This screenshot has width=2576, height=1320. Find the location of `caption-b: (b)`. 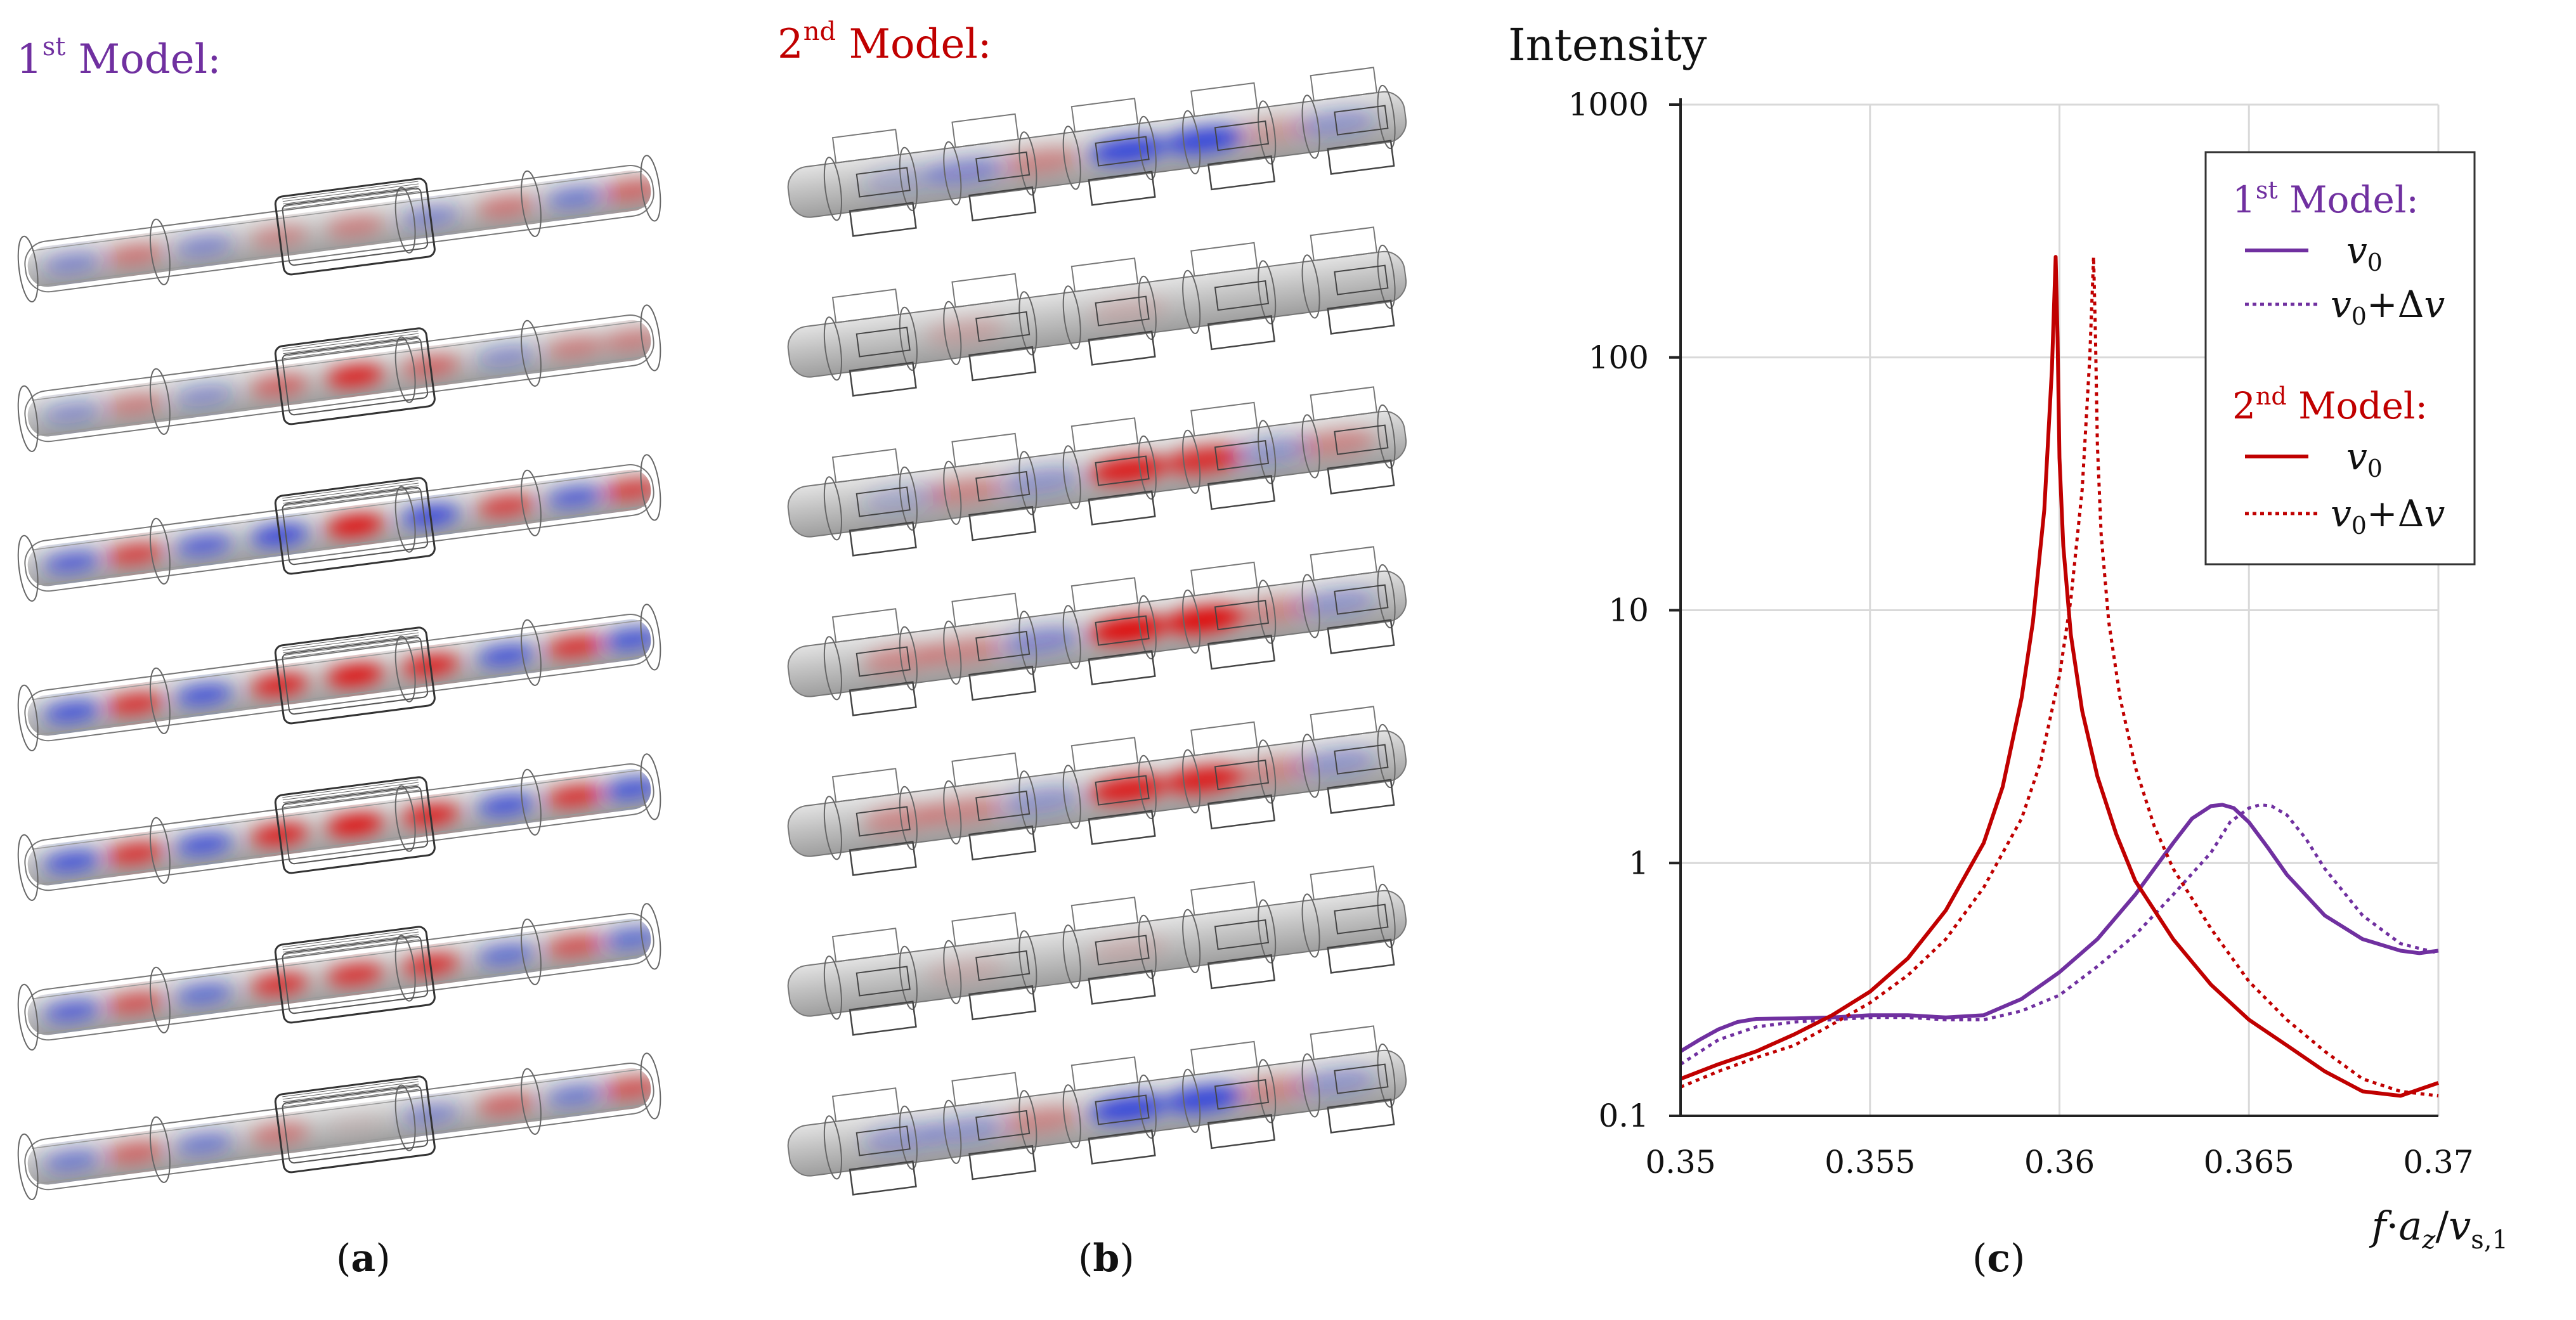

caption-b: (b) is located at coordinates (1107, 1258).